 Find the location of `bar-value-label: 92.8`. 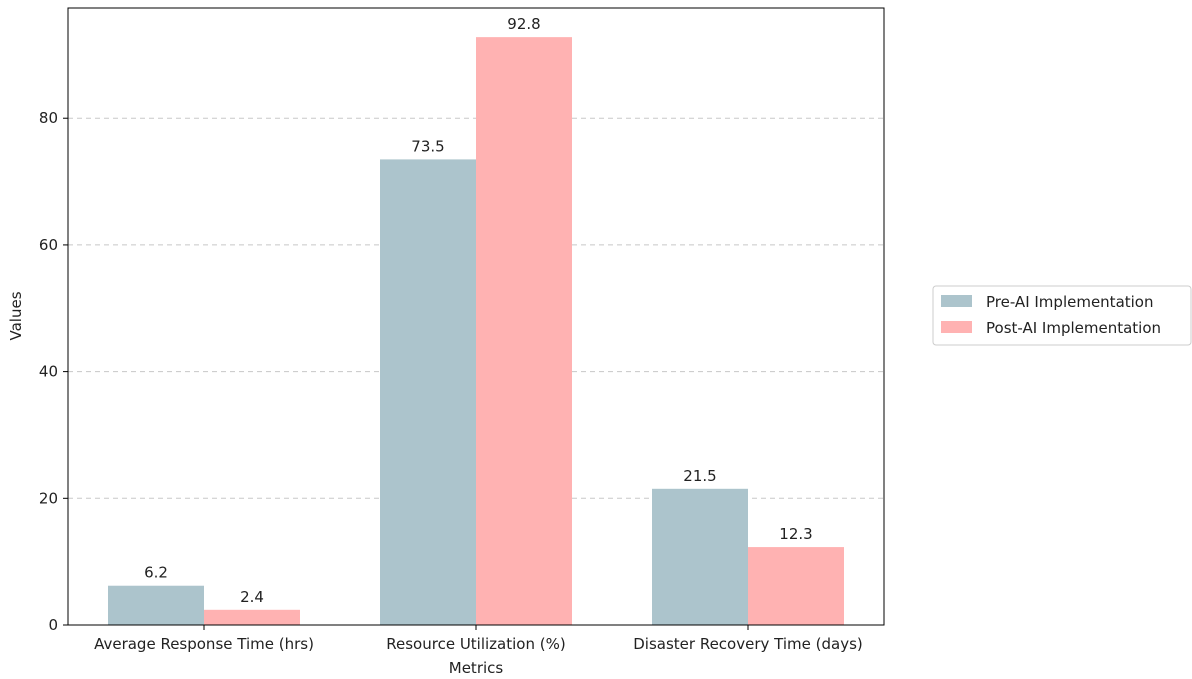

bar-value-label: 92.8 is located at coordinates (523, 24).